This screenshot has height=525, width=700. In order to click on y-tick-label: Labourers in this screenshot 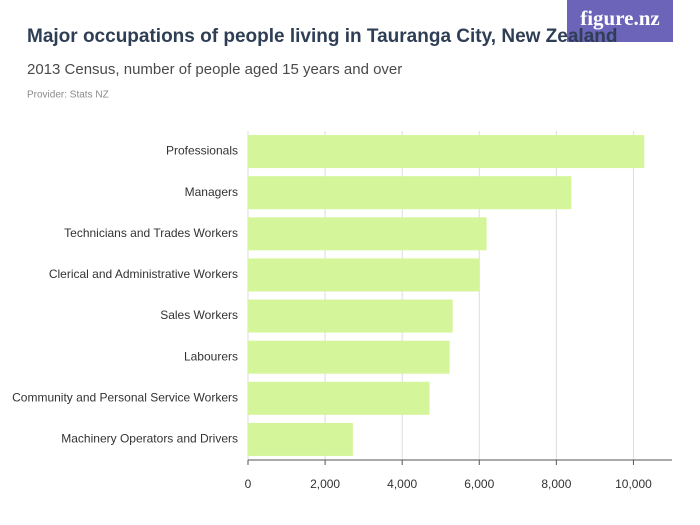, I will do `click(211, 356)`.